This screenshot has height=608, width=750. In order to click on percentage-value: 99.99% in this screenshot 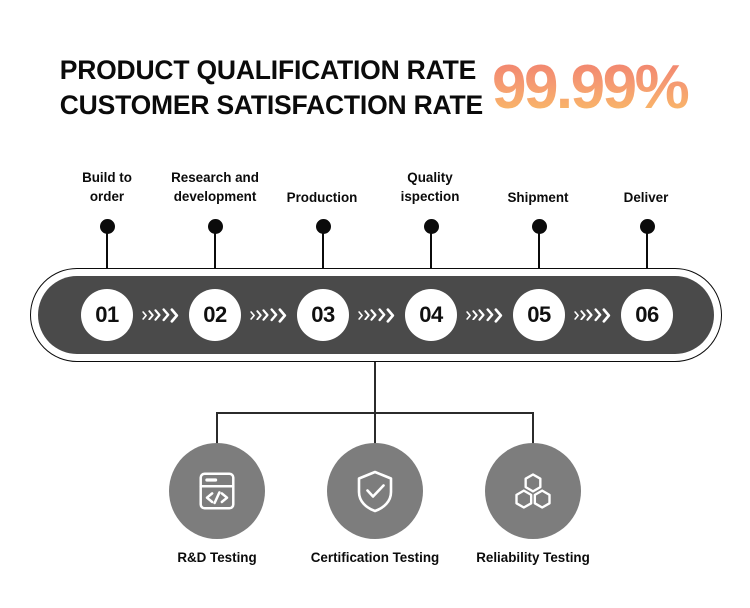, I will do `click(591, 87)`.